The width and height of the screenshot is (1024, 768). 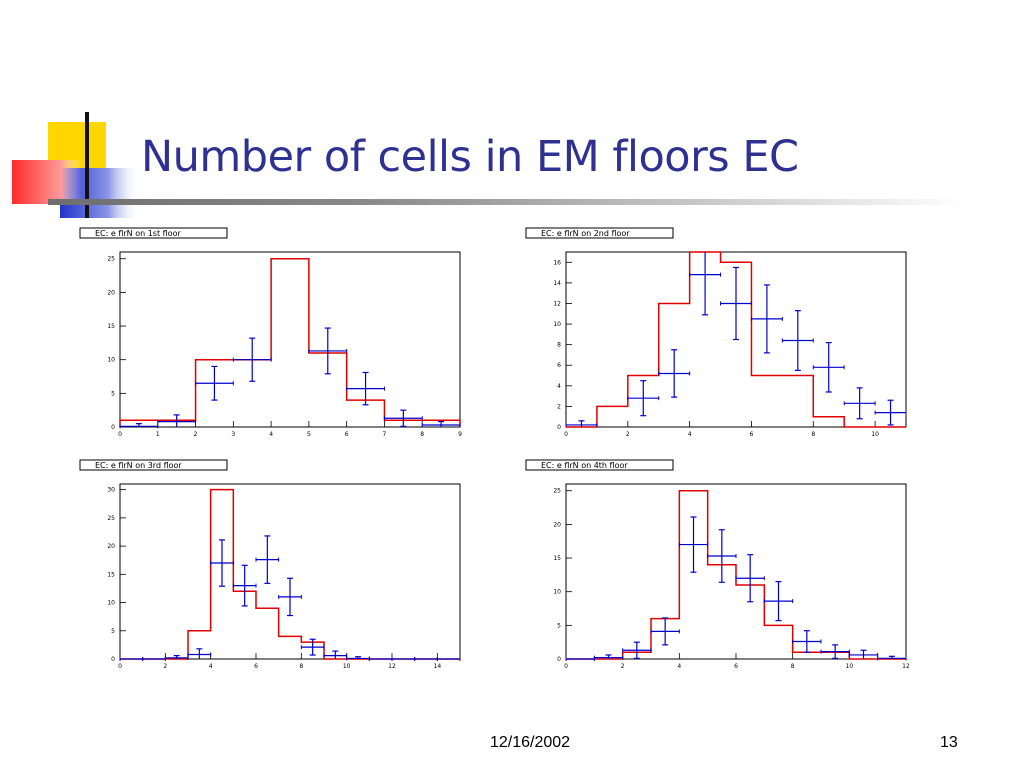 What do you see at coordinates (87, 165) in the screenshot?
I see `logo-vertical-line` at bounding box center [87, 165].